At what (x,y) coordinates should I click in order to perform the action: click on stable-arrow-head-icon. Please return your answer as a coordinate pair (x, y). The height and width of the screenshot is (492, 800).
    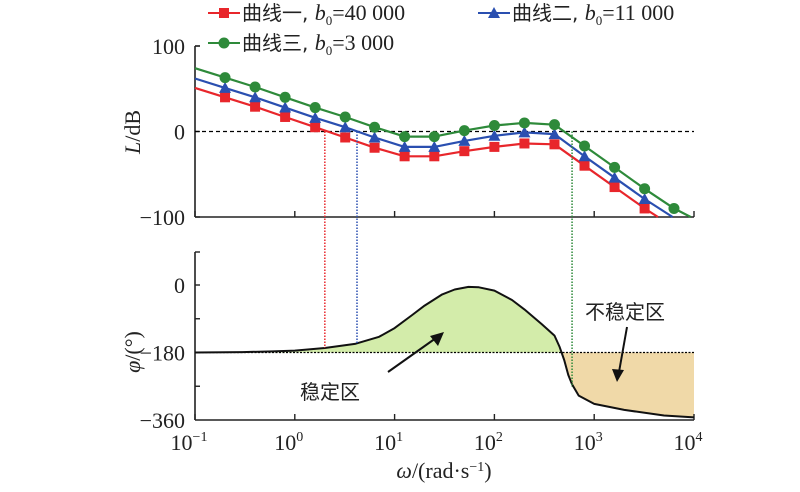
    Looking at the image, I should click on (437, 339).